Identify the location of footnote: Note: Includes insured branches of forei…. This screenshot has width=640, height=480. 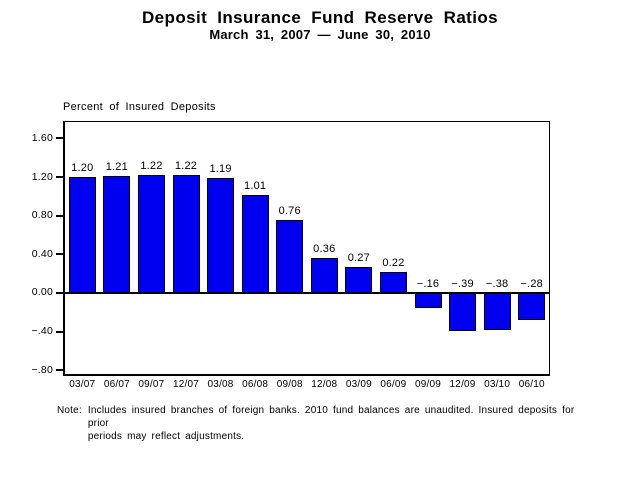
(327, 423).